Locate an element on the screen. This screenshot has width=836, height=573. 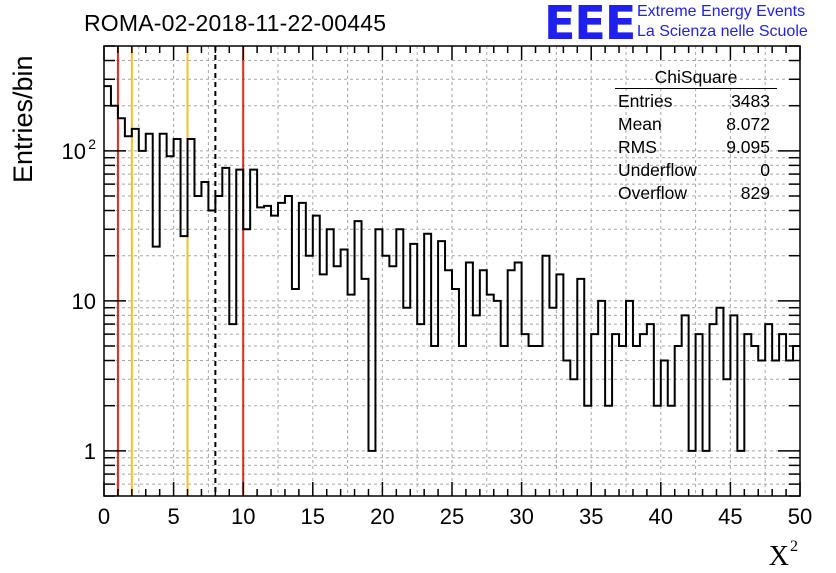
stats-row: Underflow 0 is located at coordinates (694, 169).